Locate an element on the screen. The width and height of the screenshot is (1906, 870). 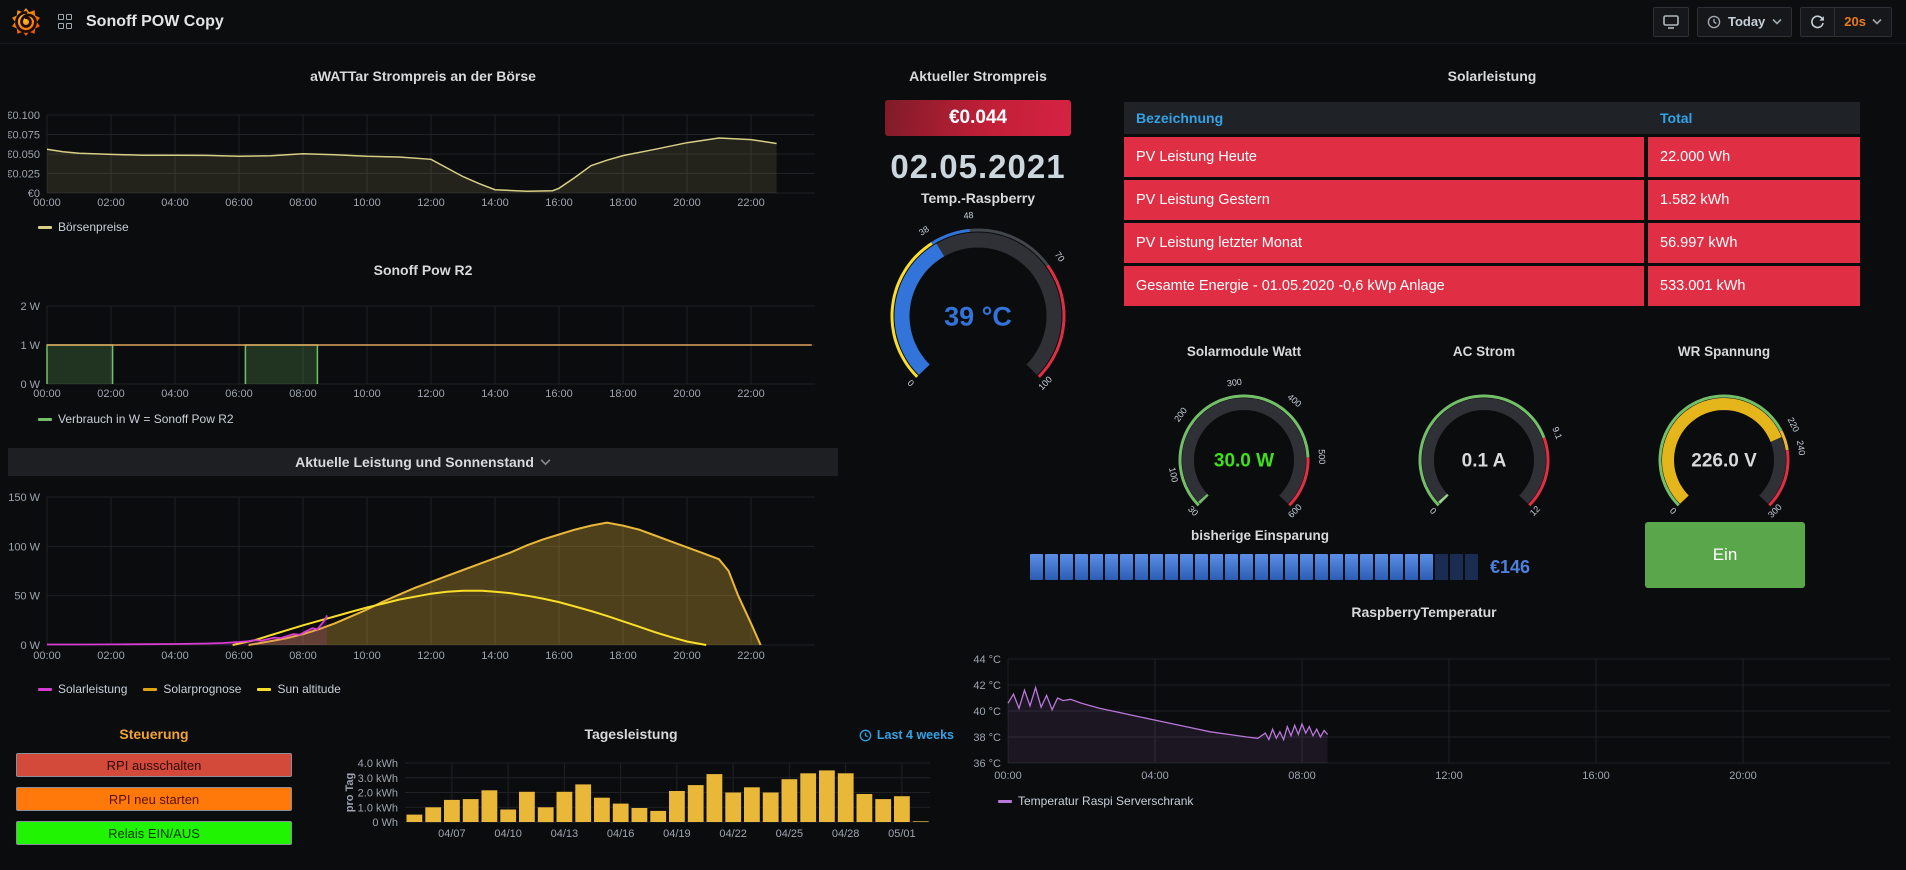
svg-text: €0.100 is located at coordinates (24, 116).